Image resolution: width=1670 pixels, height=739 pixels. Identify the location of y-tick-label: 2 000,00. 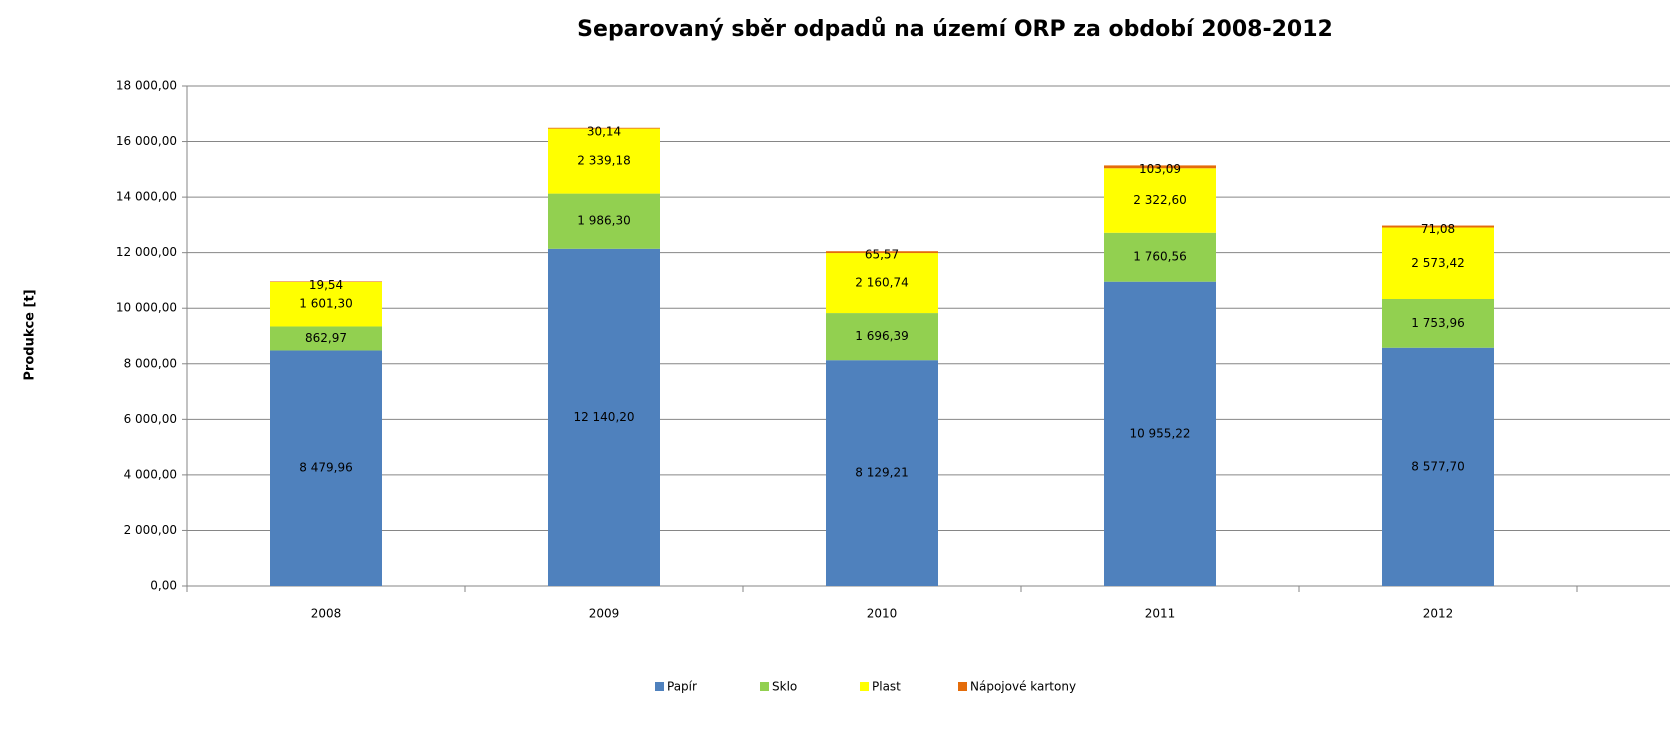
(150, 530).